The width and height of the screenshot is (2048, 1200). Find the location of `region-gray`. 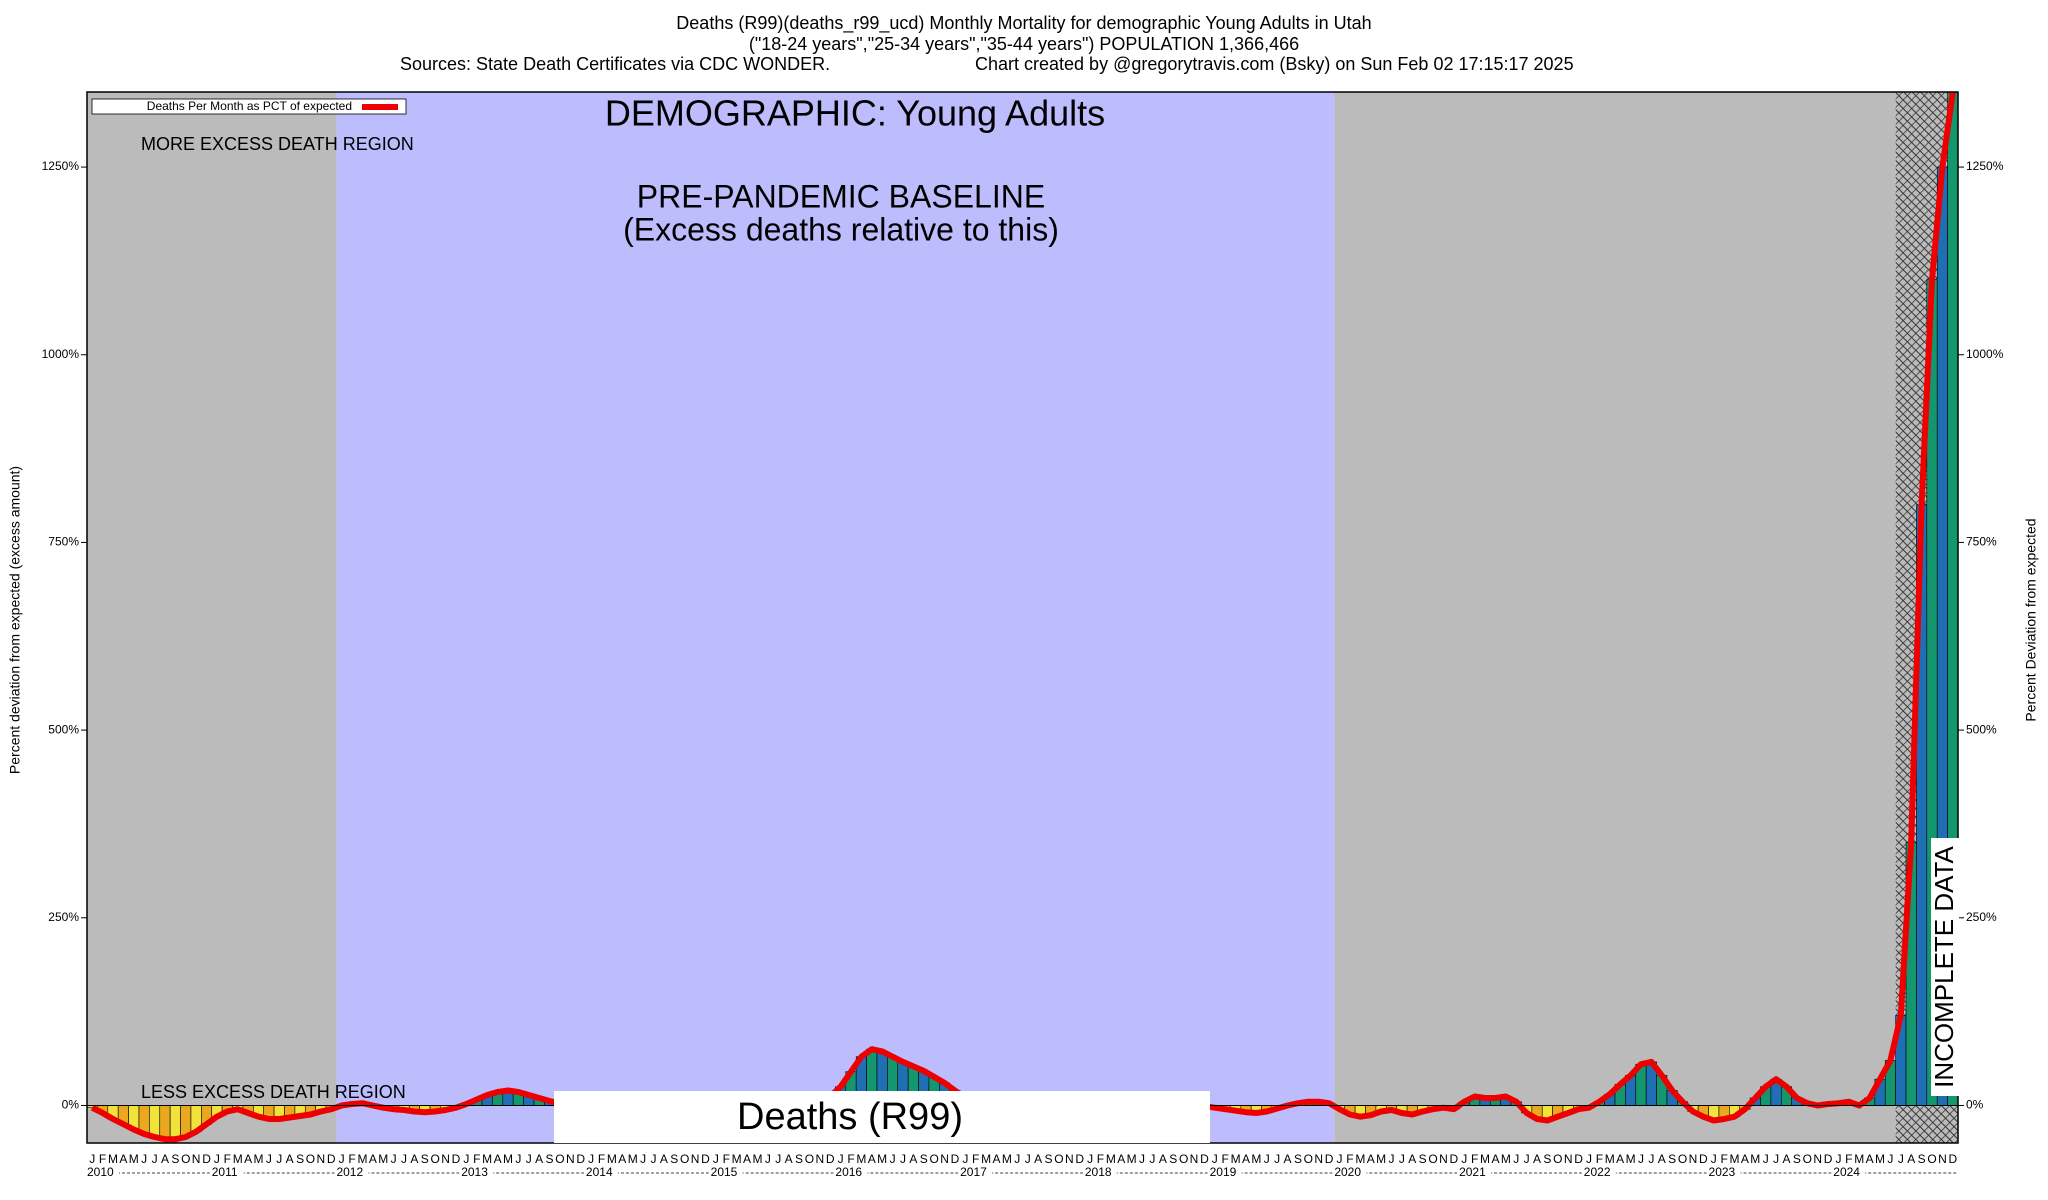

region-gray is located at coordinates (212, 617).